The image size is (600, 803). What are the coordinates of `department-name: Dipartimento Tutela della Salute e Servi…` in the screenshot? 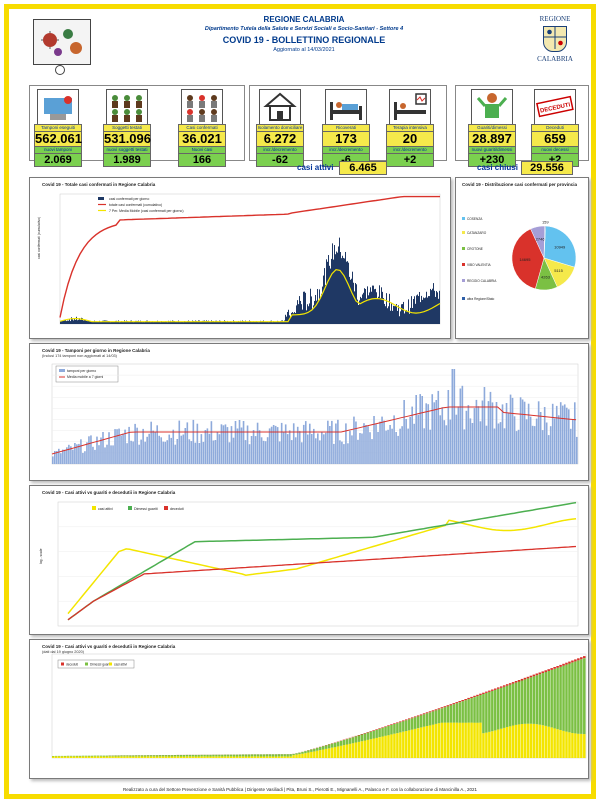 It's located at (304, 29).